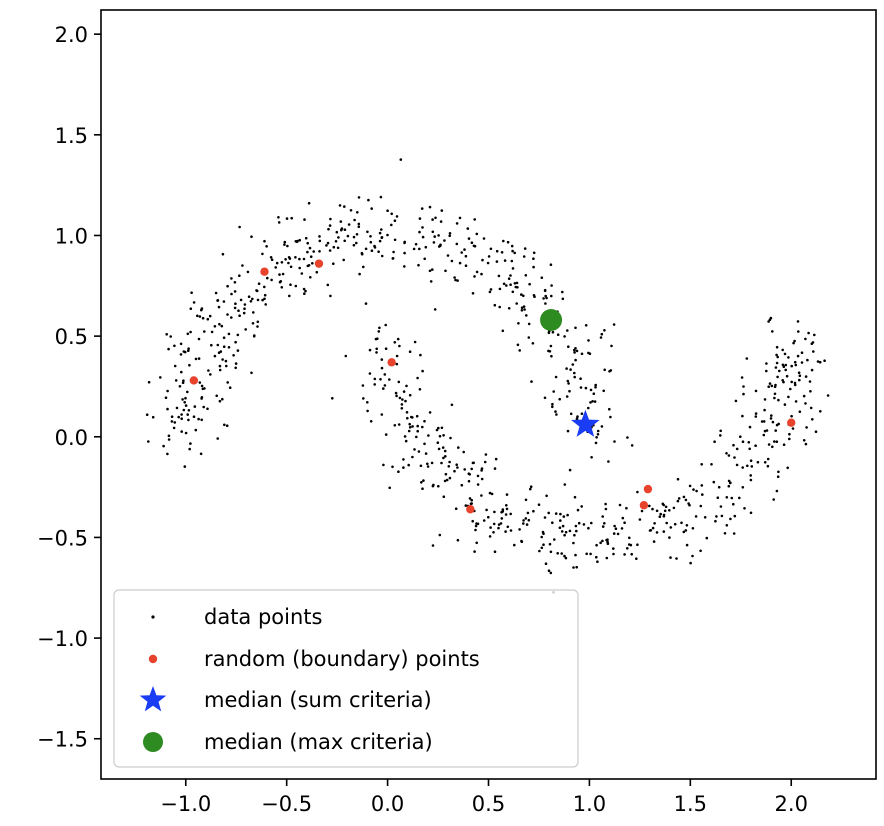 The height and width of the screenshot is (826, 884). Describe the element at coordinates (62, 639) in the screenshot. I see `y-tick-label: −1.0` at that location.